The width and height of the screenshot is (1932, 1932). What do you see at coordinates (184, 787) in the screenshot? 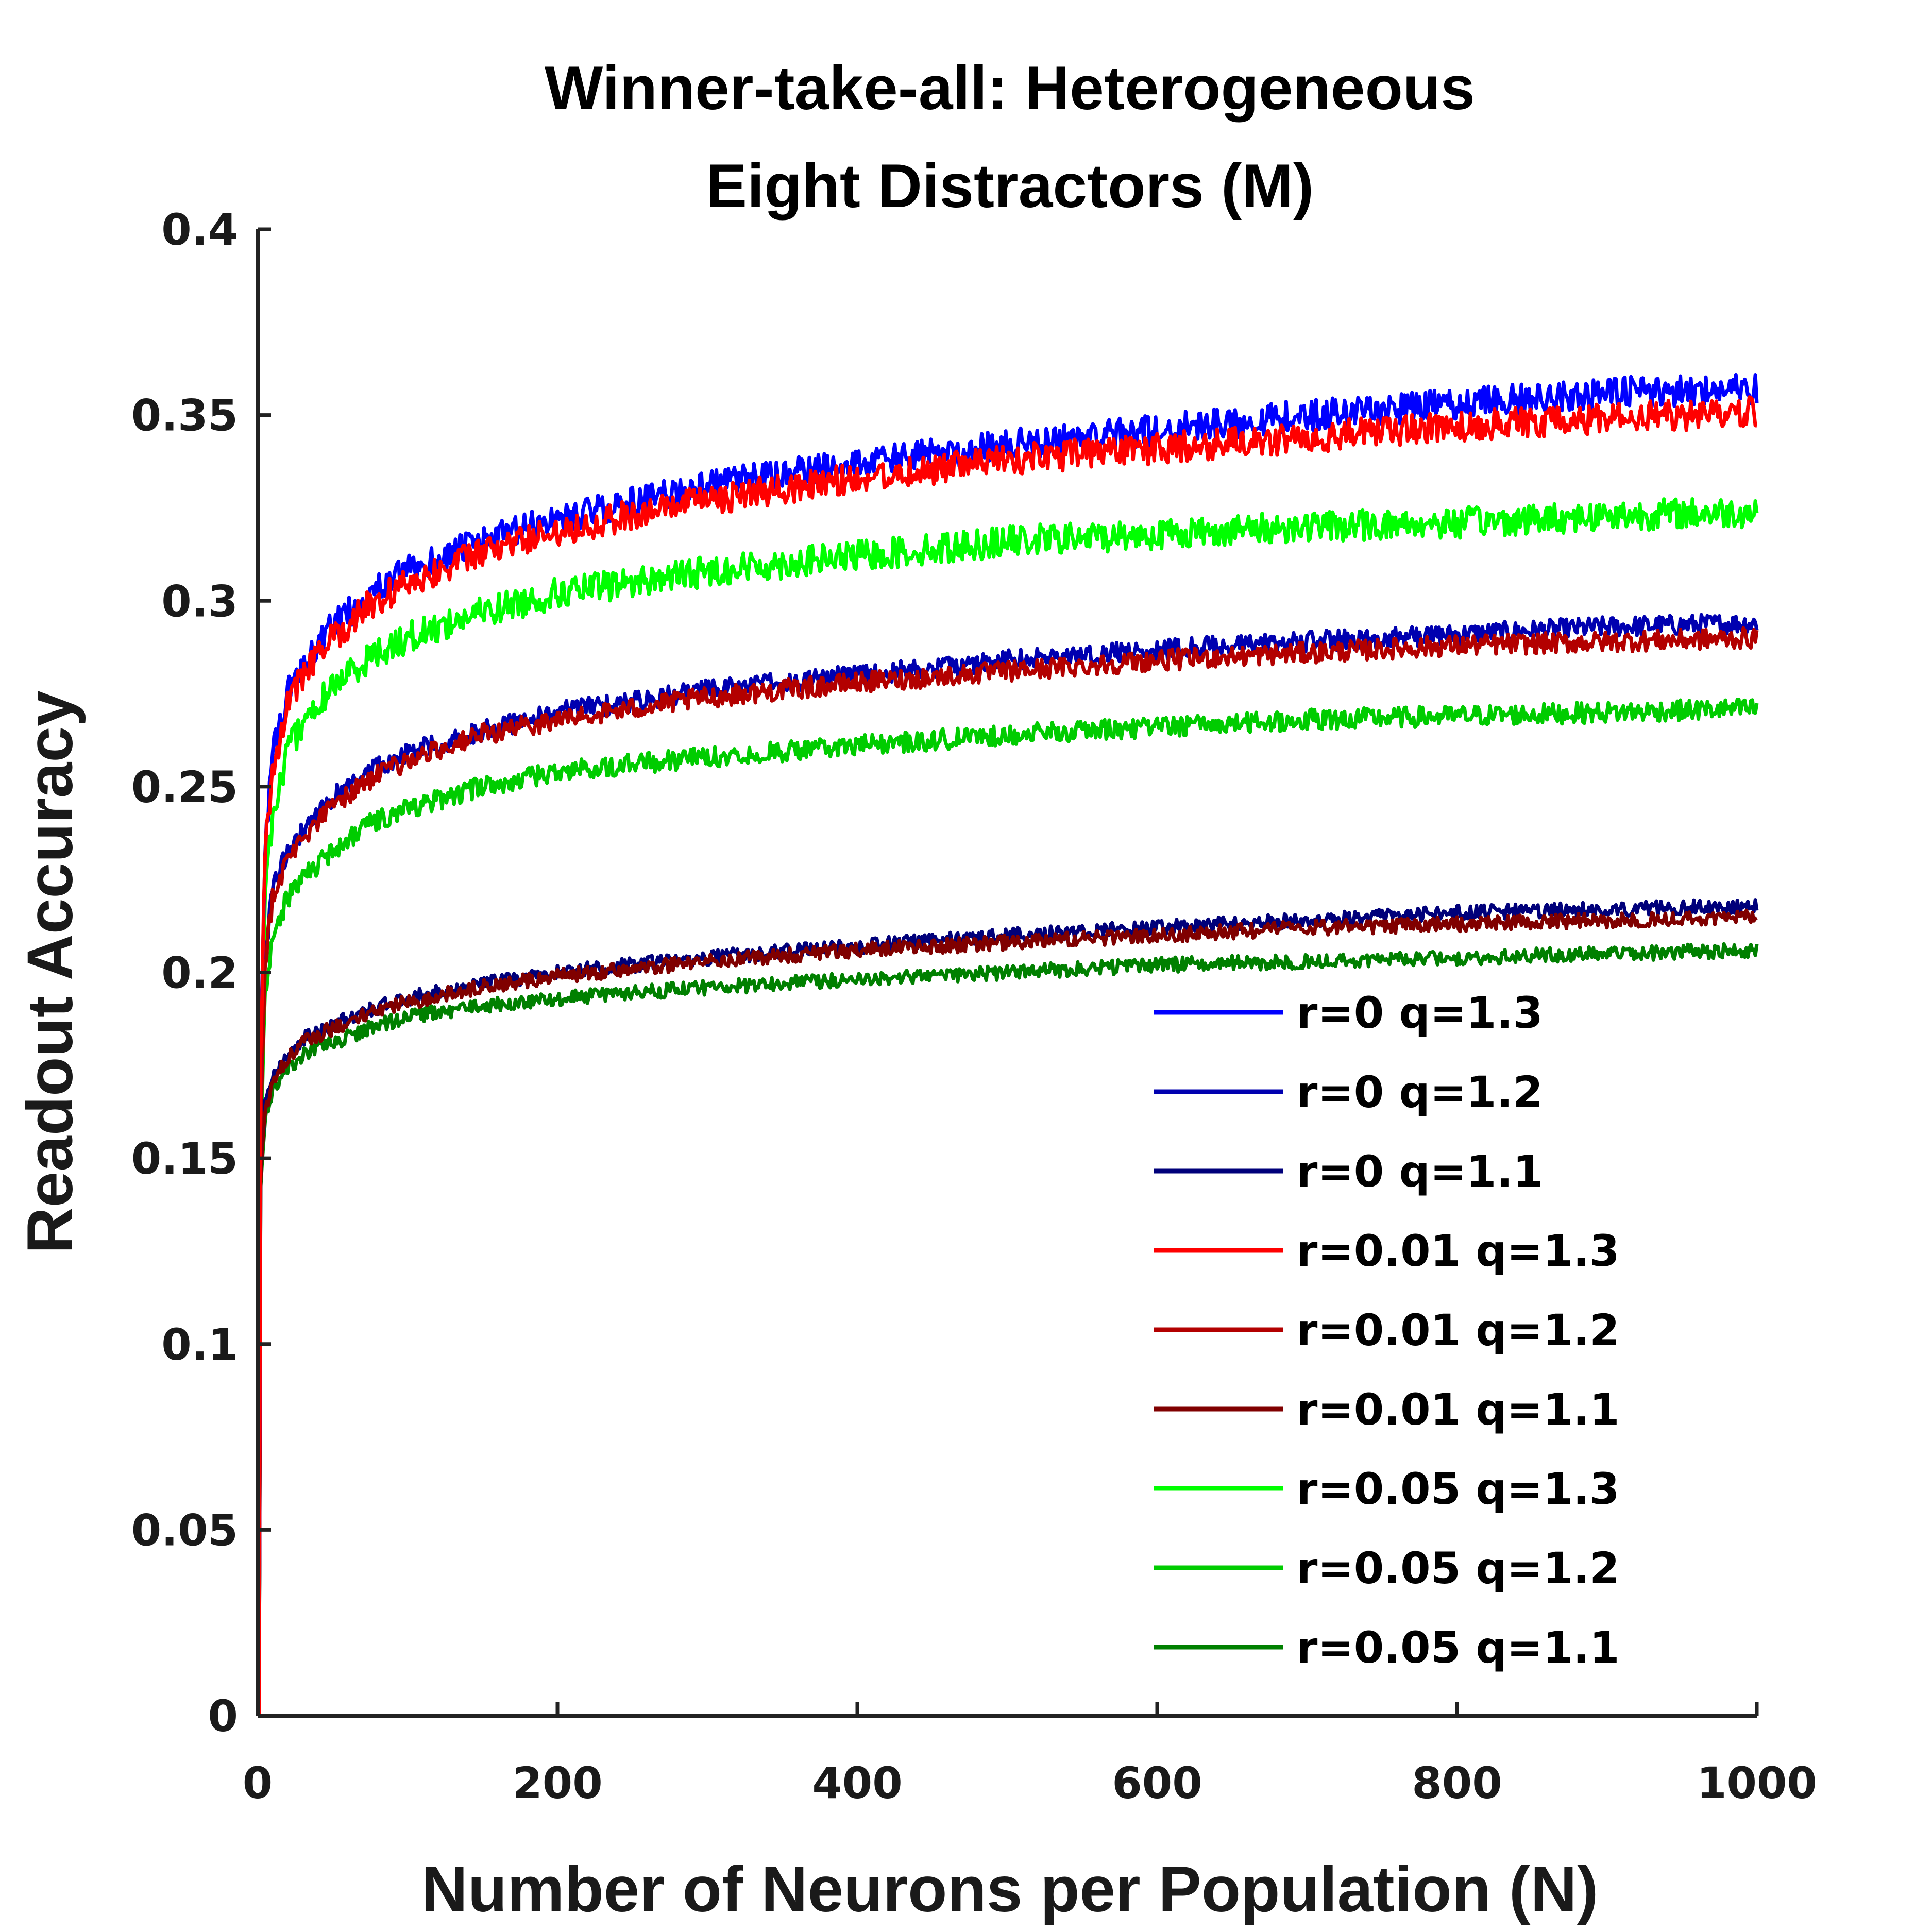
I see `y-tick-label: 0.25` at bounding box center [184, 787].